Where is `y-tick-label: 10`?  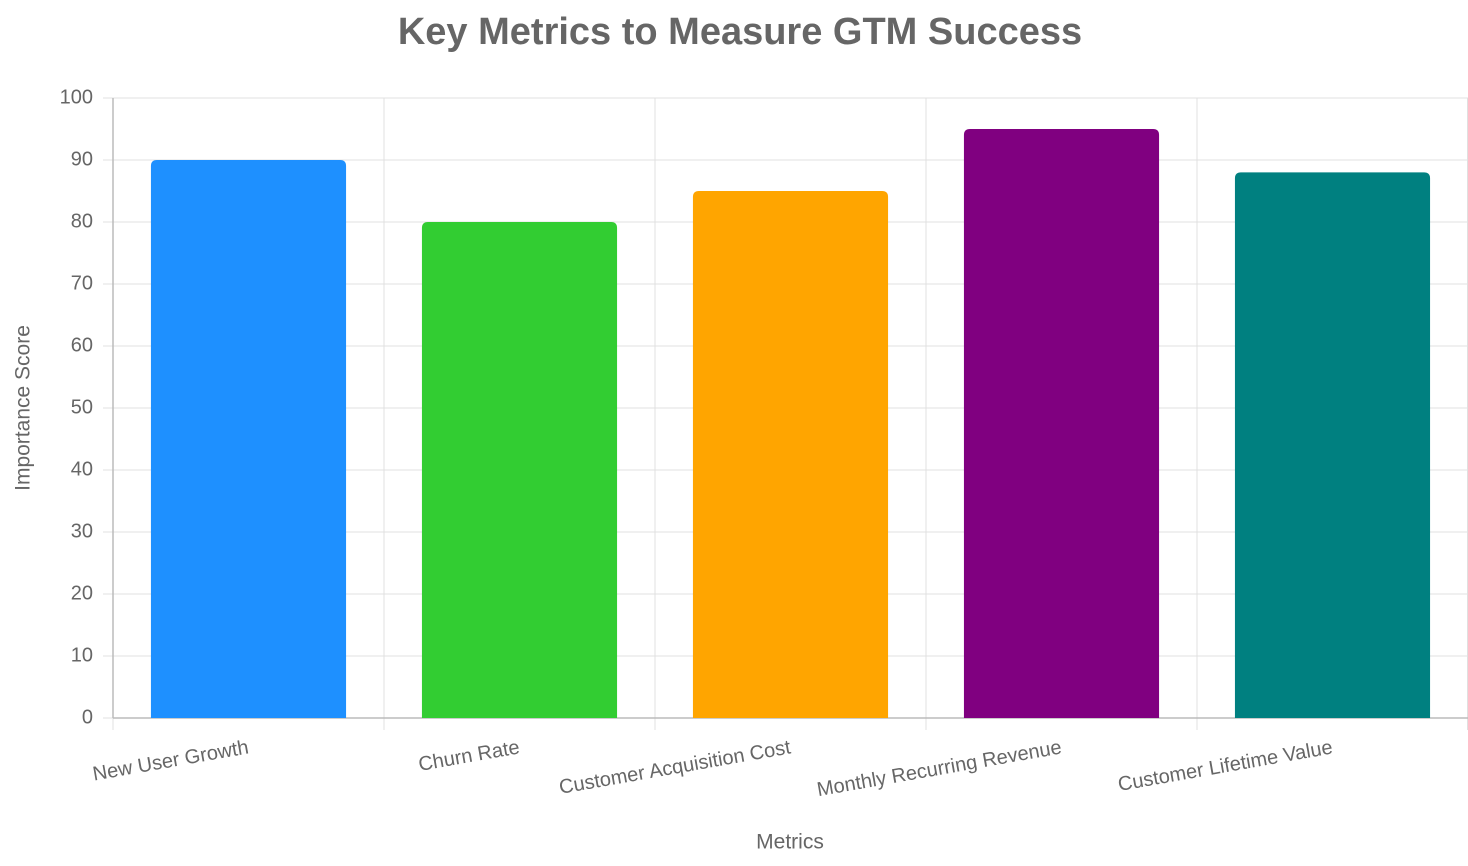
y-tick-label: 10 is located at coordinates (82, 655).